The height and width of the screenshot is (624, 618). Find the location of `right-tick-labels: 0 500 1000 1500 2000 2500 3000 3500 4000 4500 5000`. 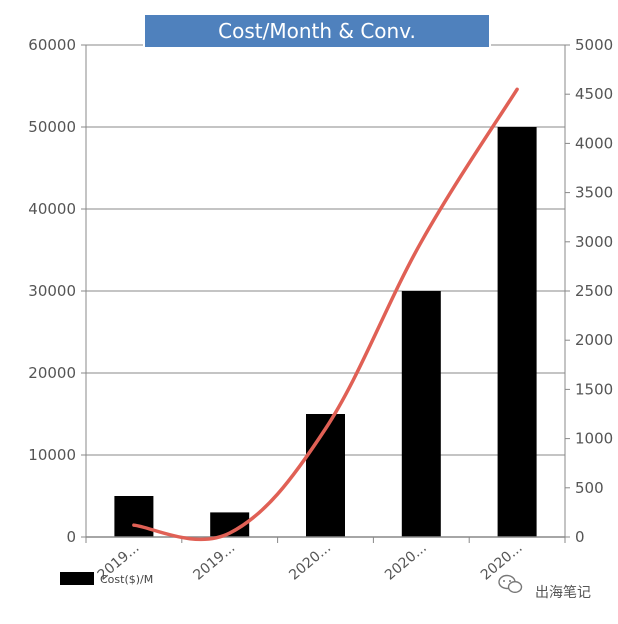

right-tick-labels: 0 500 1000 1500 2000 2500 3000 3500 4000 4500 5000 is located at coordinates (589, 291).